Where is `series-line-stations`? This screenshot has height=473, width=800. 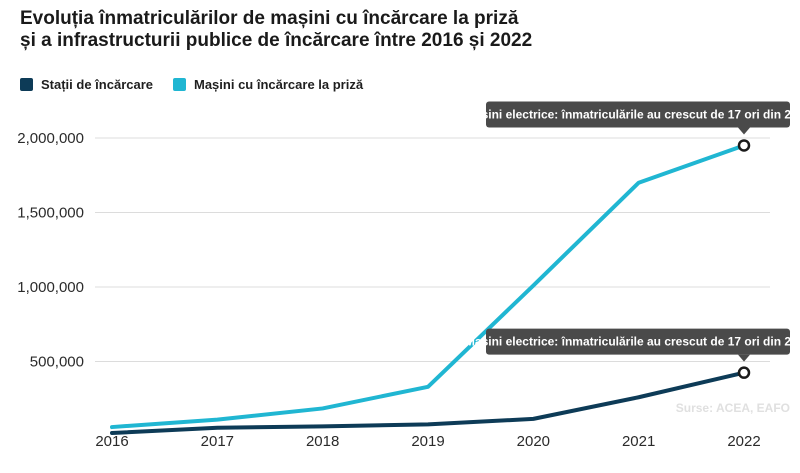 series-line-stations is located at coordinates (428, 403).